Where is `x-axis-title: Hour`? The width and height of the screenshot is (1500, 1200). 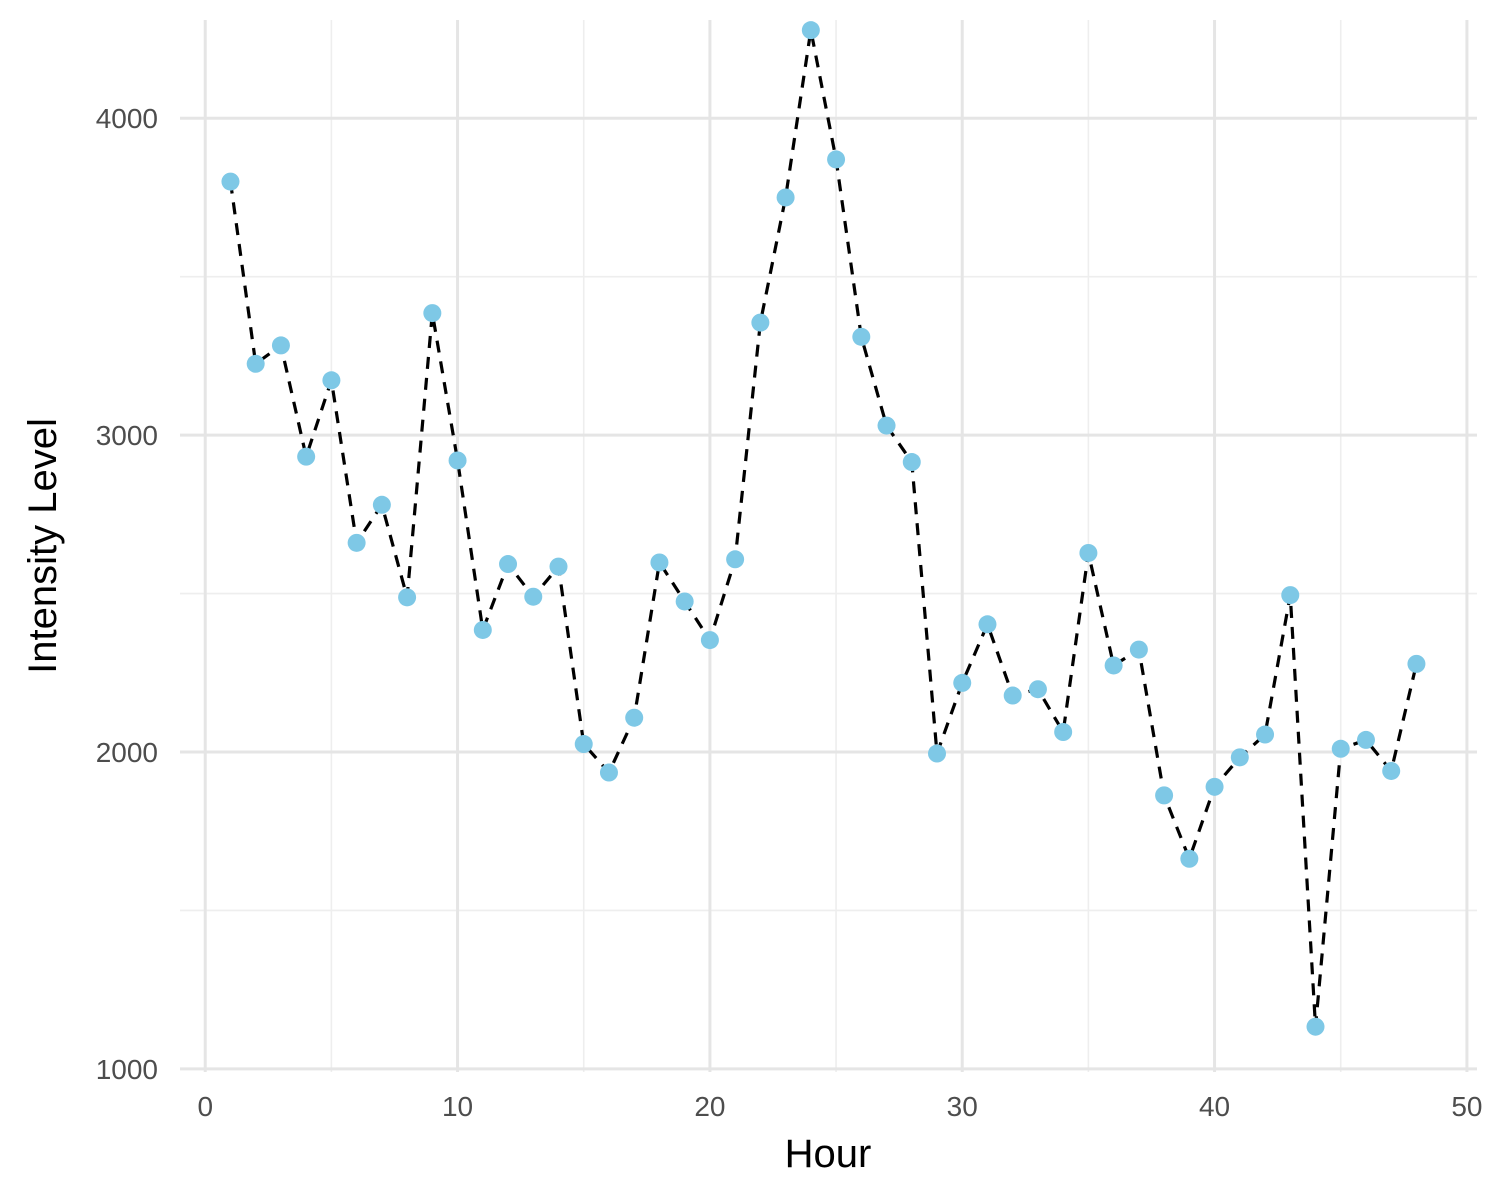
x-axis-title: Hour is located at coordinates (828, 1154).